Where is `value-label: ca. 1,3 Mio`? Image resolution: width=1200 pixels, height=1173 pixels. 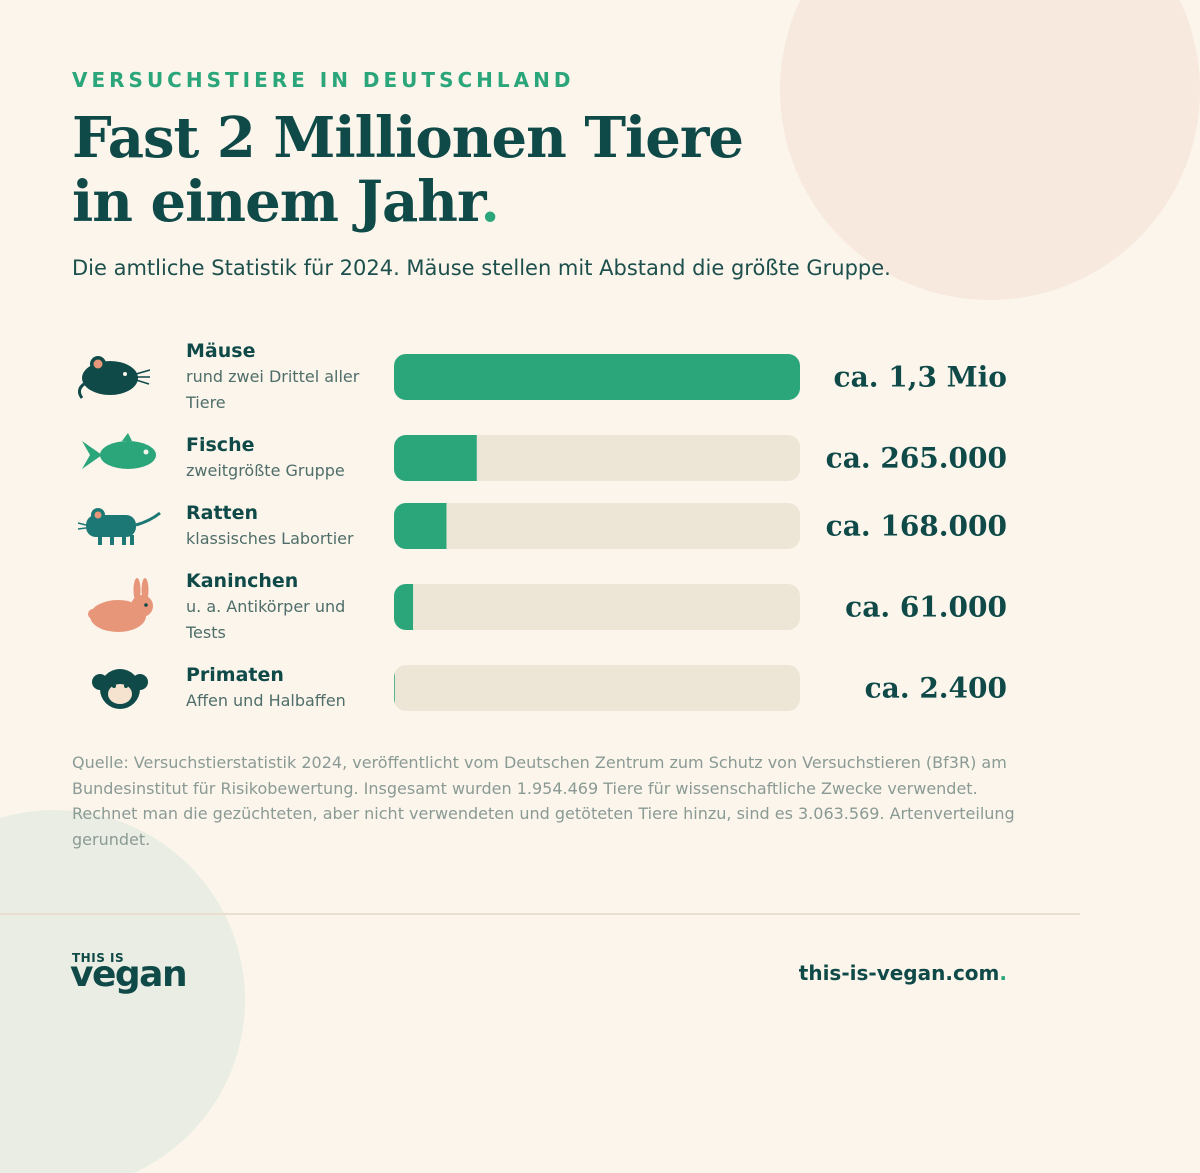 value-label: ca. 1,3 Mio is located at coordinates (920, 377).